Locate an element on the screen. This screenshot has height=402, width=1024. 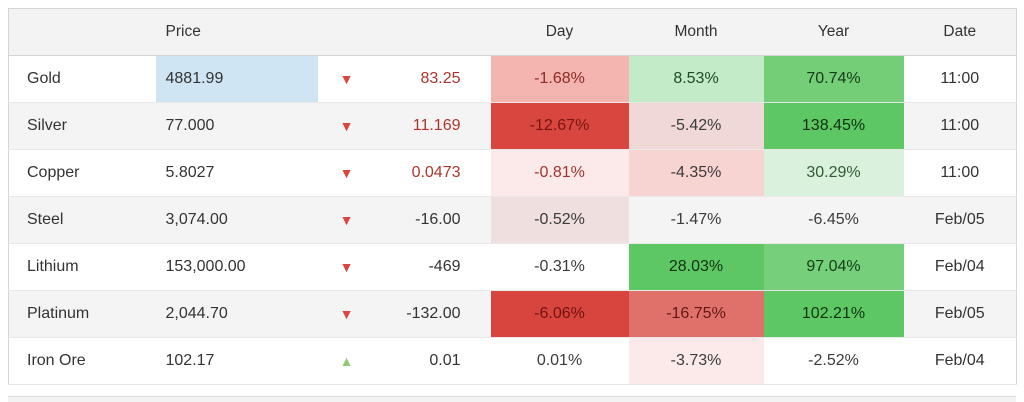
day-change-cell: -0.52% is located at coordinates (559, 220).